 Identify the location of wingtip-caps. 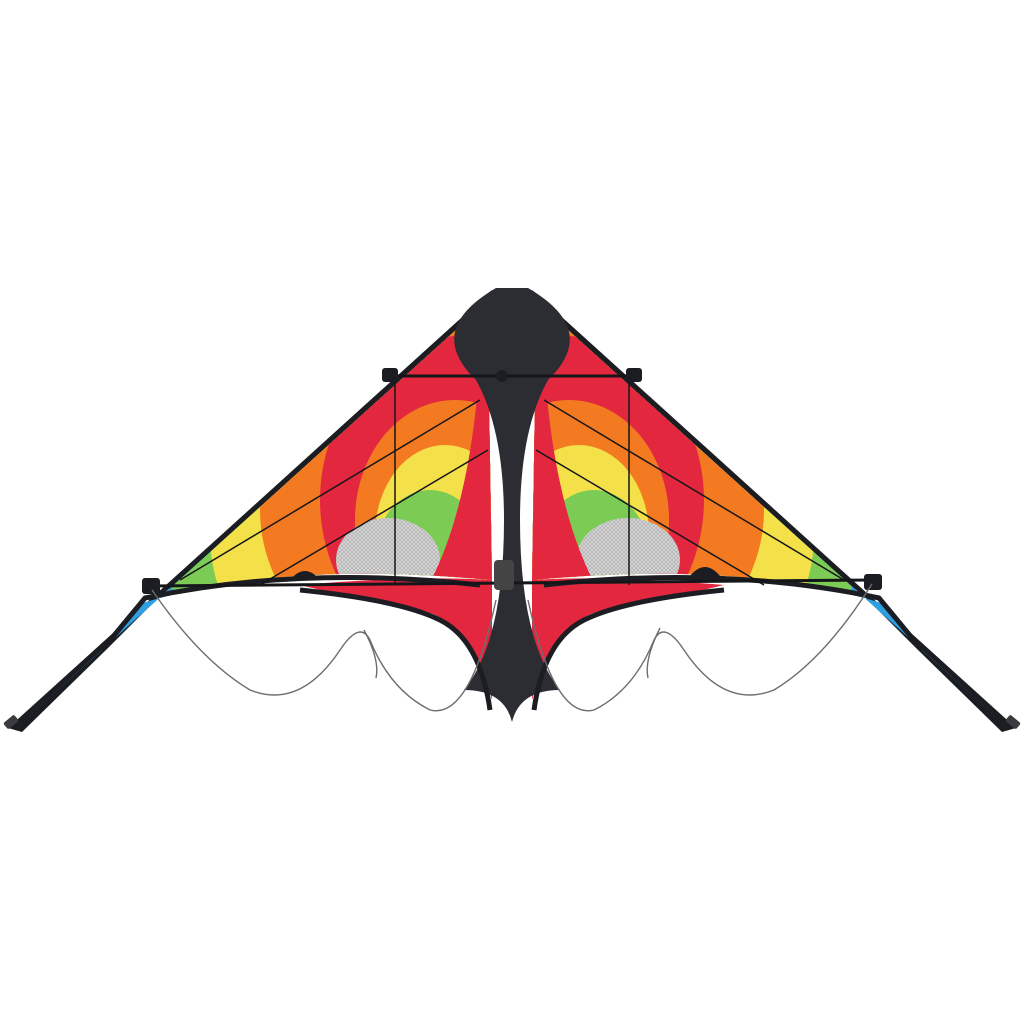
(512, 722).